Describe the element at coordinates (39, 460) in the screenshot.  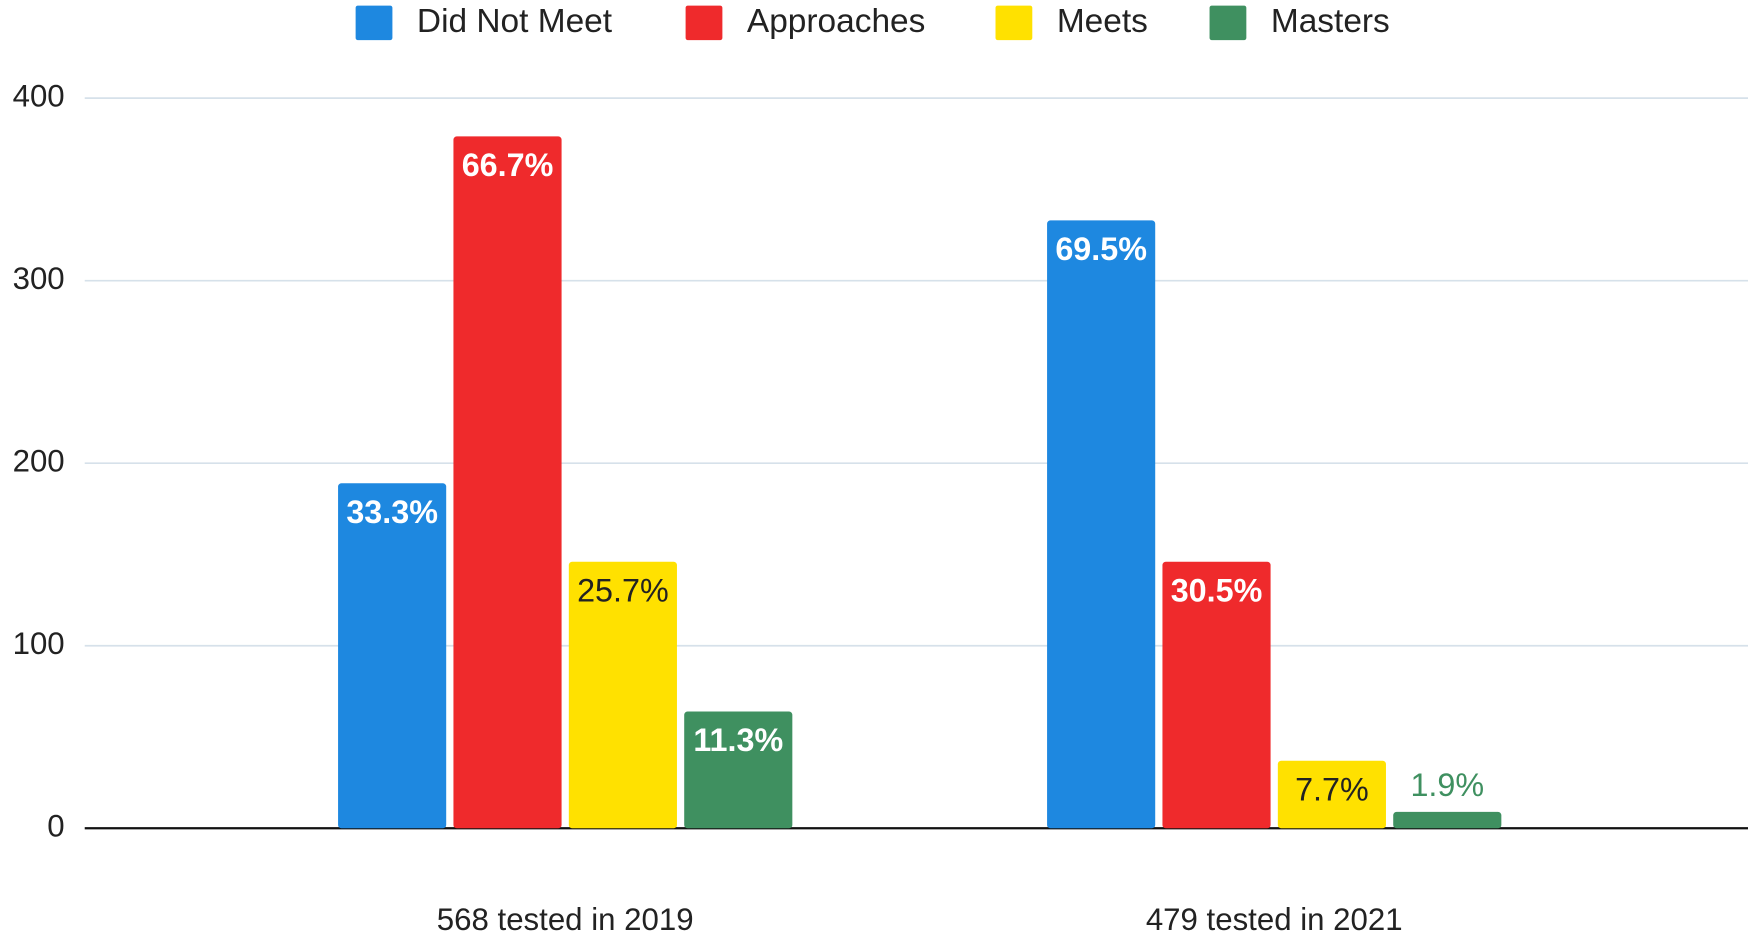
I see `y-tick-label: 200` at that location.